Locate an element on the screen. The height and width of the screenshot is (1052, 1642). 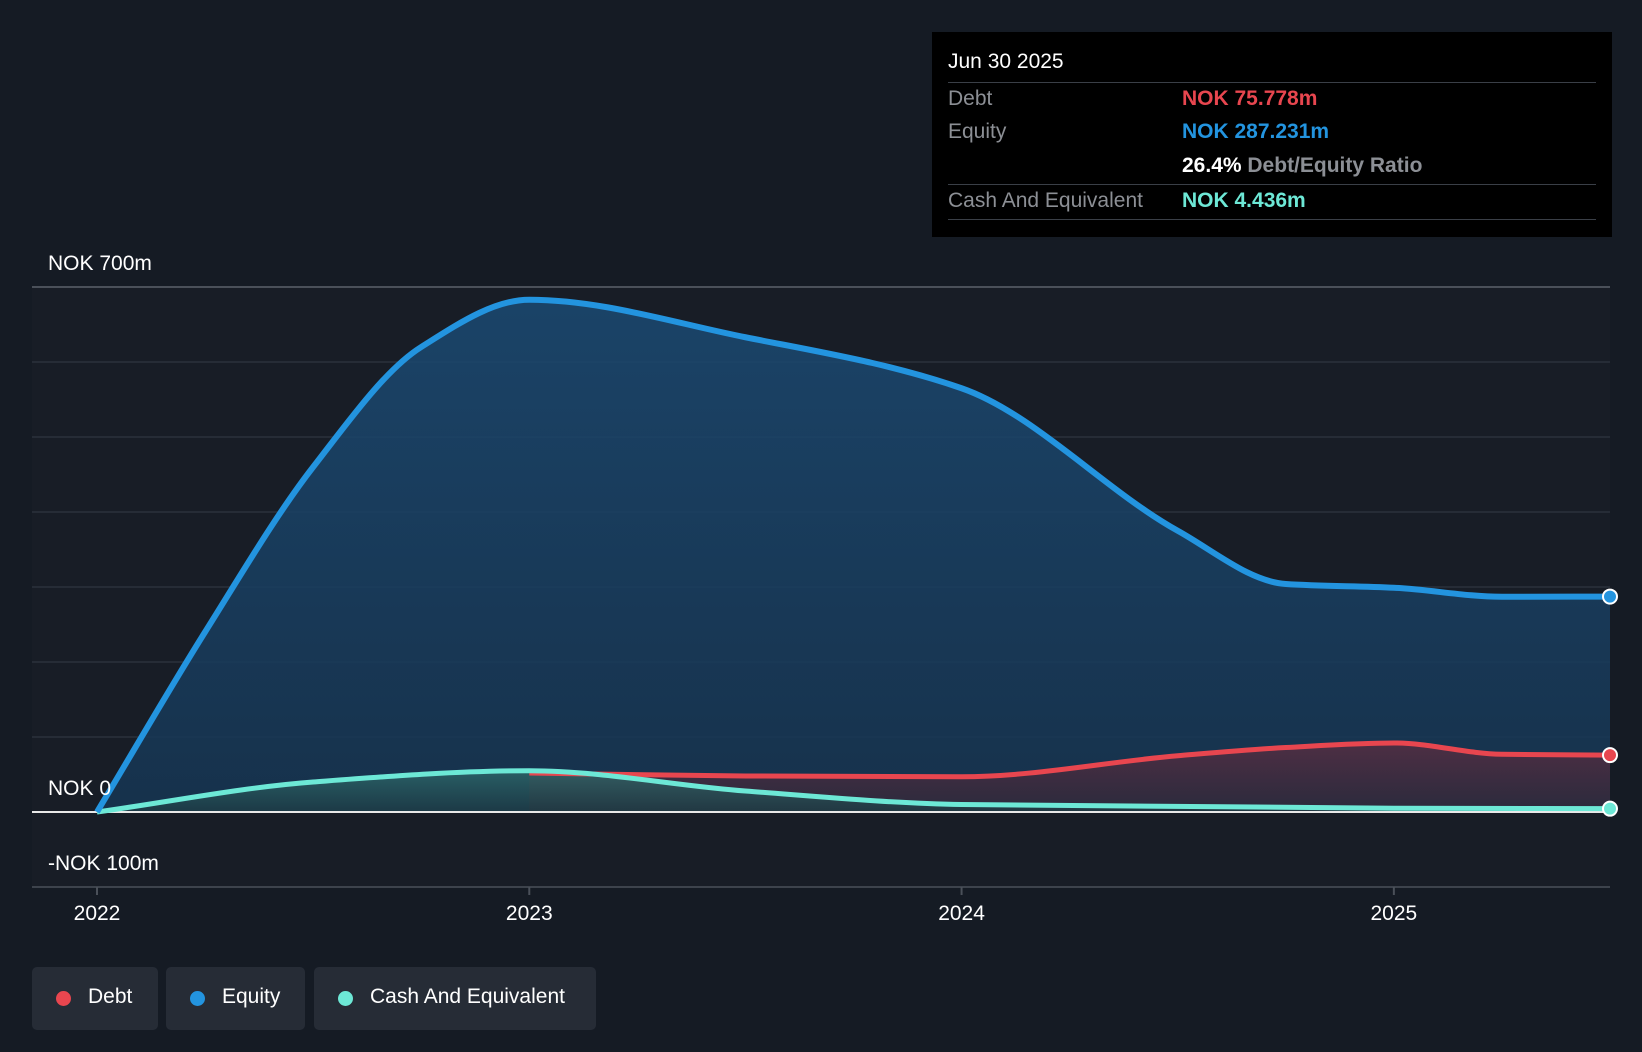
cash-area is located at coordinates (853, 791).